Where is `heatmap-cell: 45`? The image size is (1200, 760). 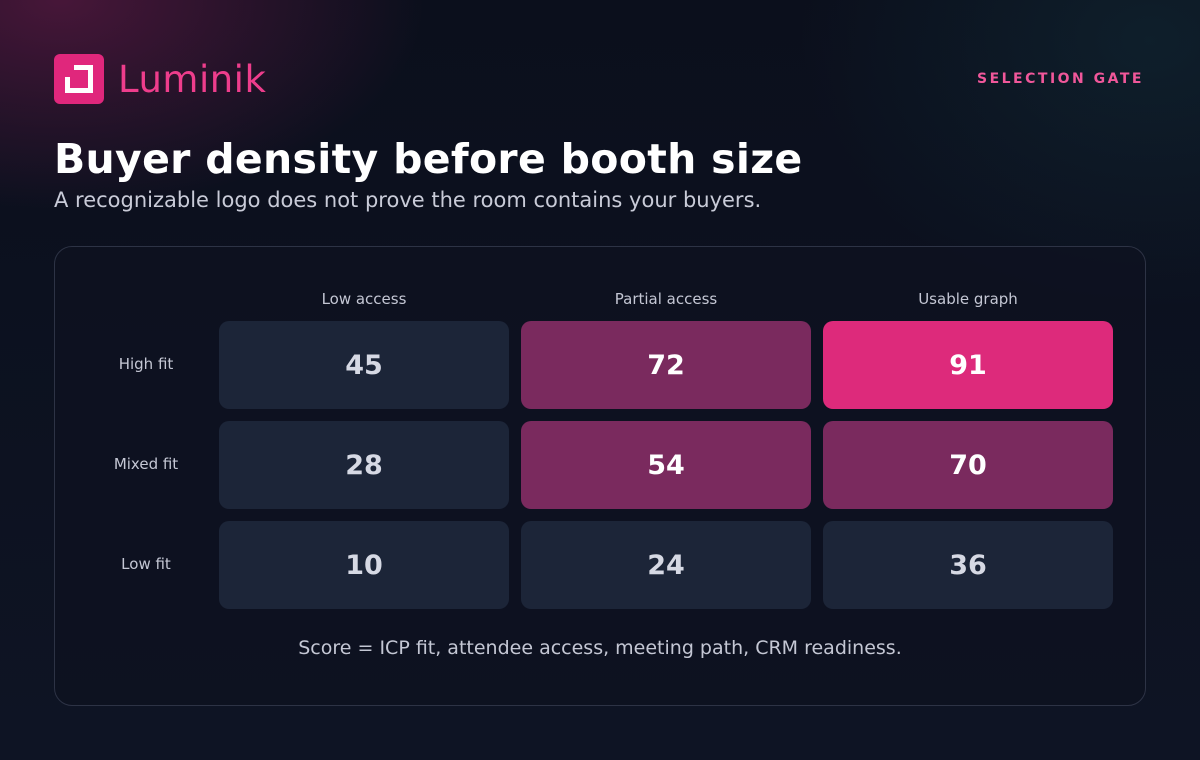
heatmap-cell: 45 is located at coordinates (364, 365).